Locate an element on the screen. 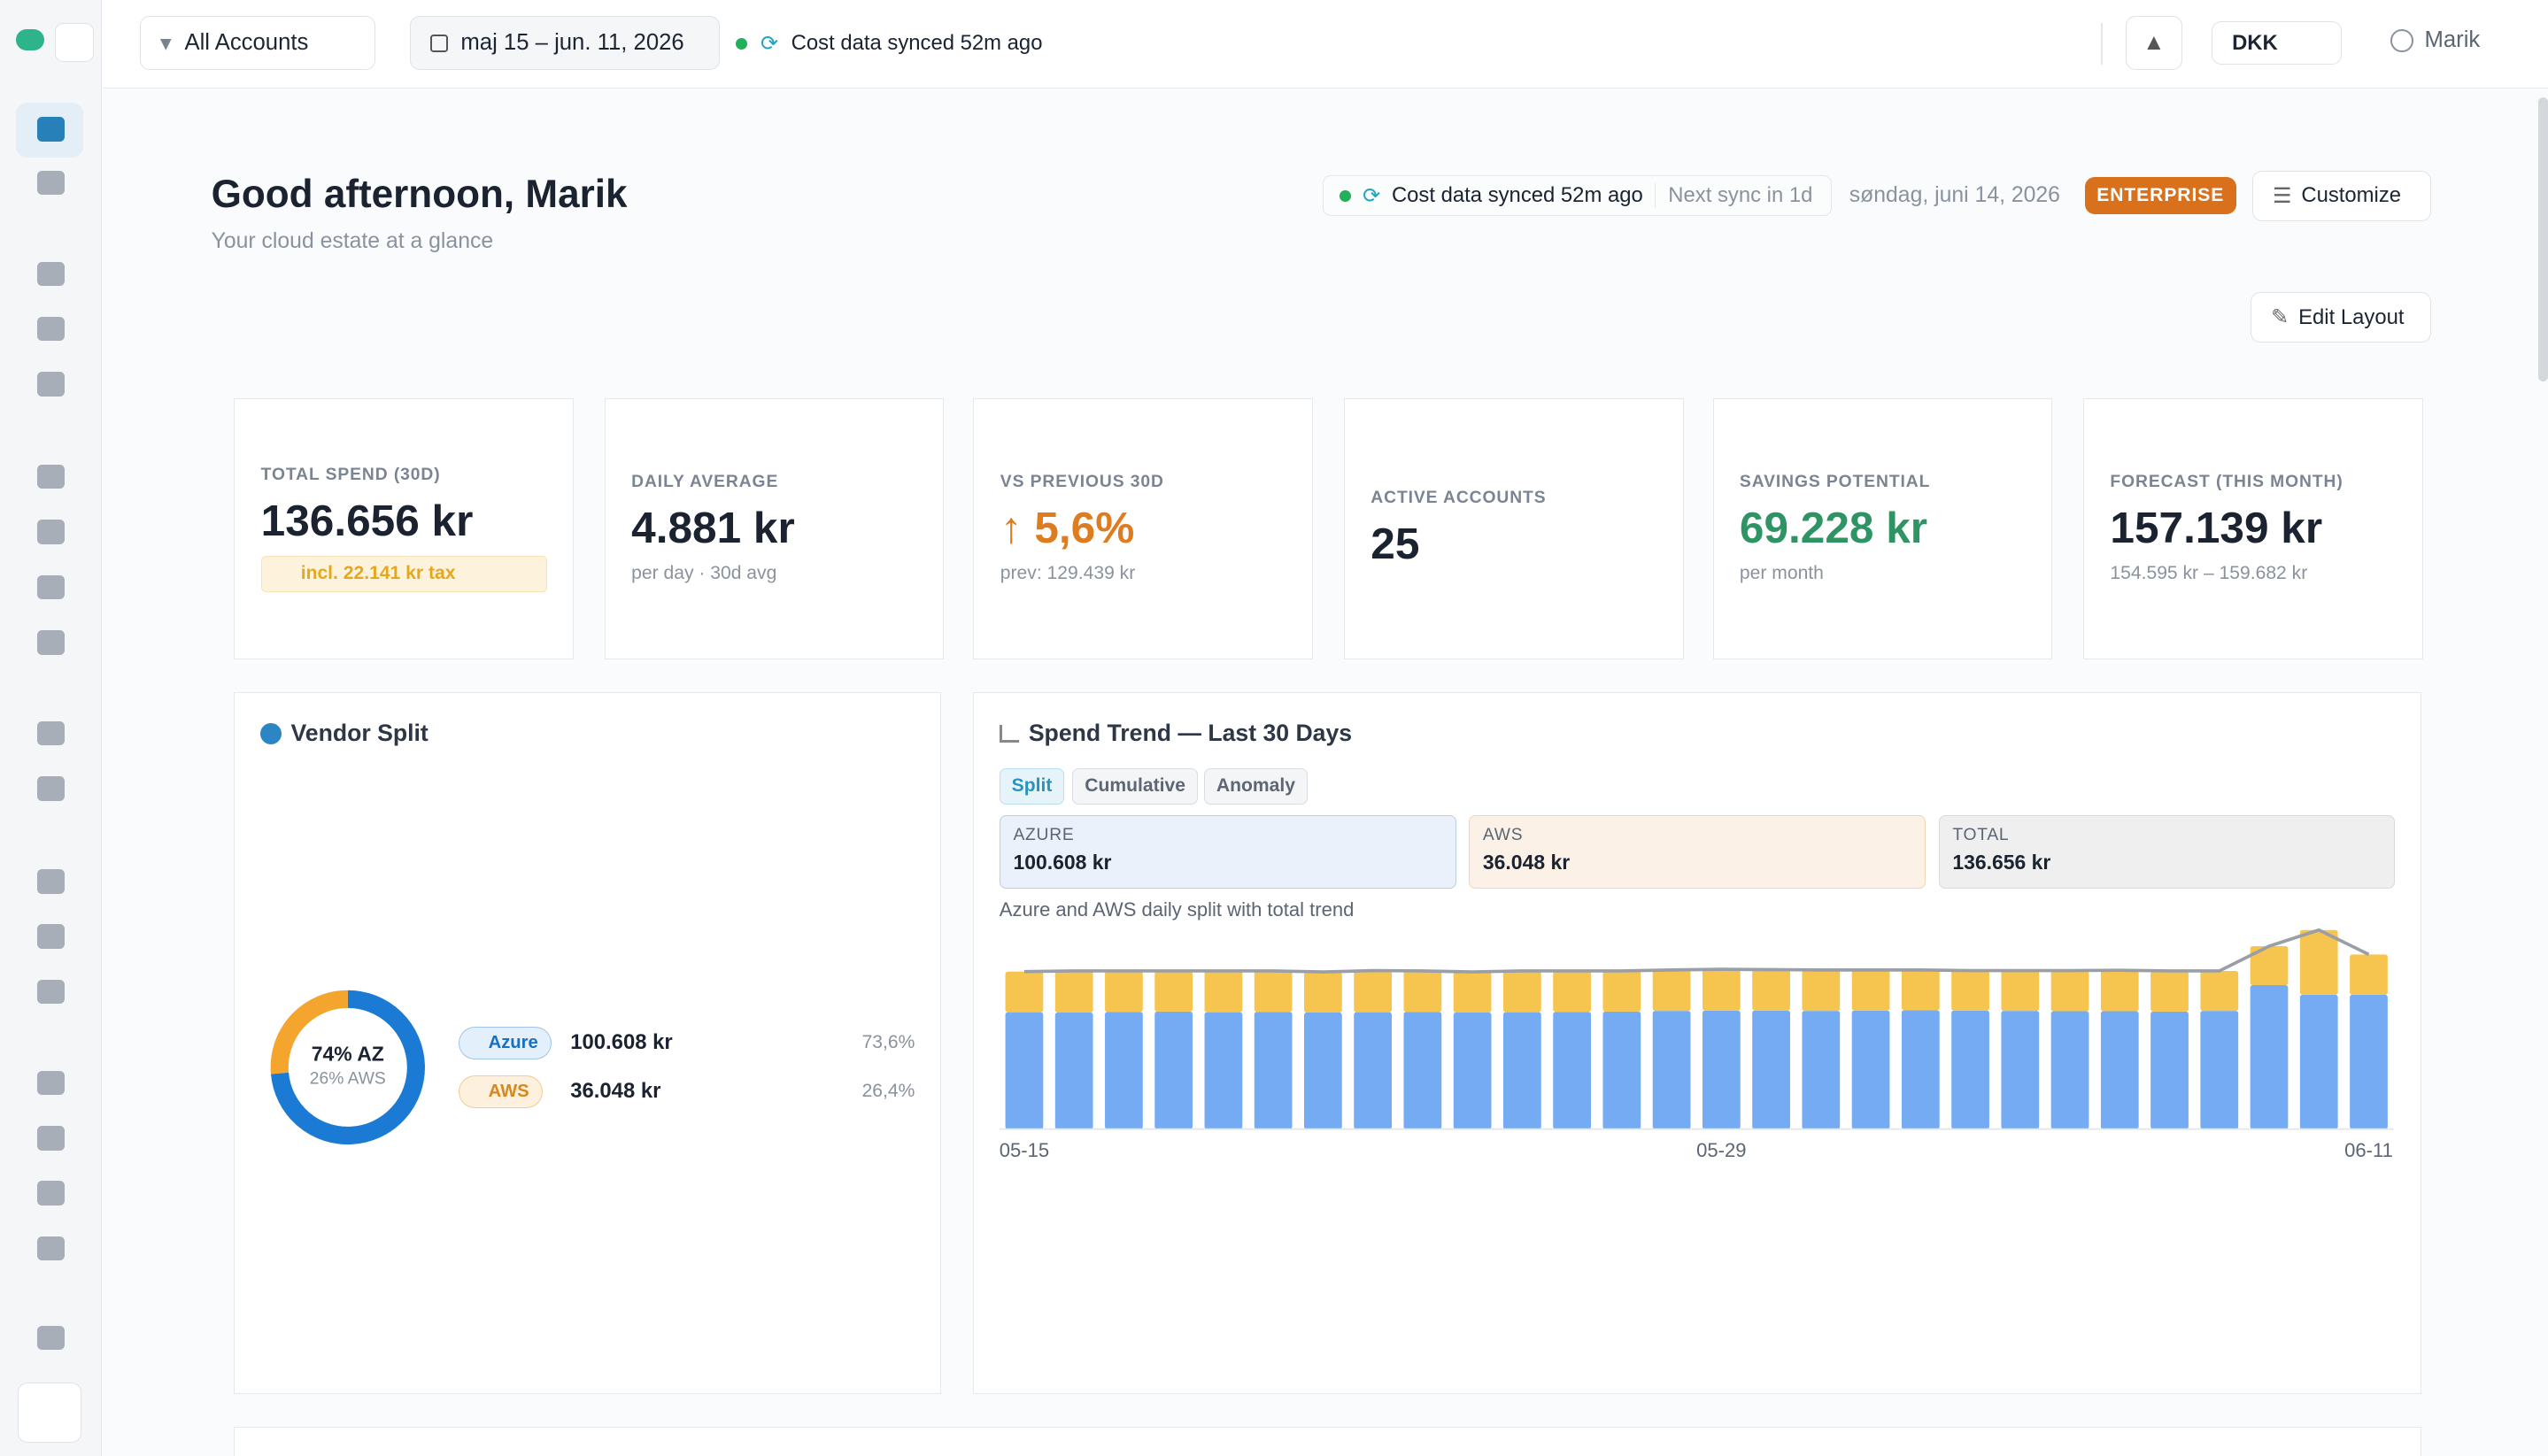 The image size is (2548, 1456). kpi-card: ACTIVE ACCOUNTS 25 is located at coordinates (1513, 528).